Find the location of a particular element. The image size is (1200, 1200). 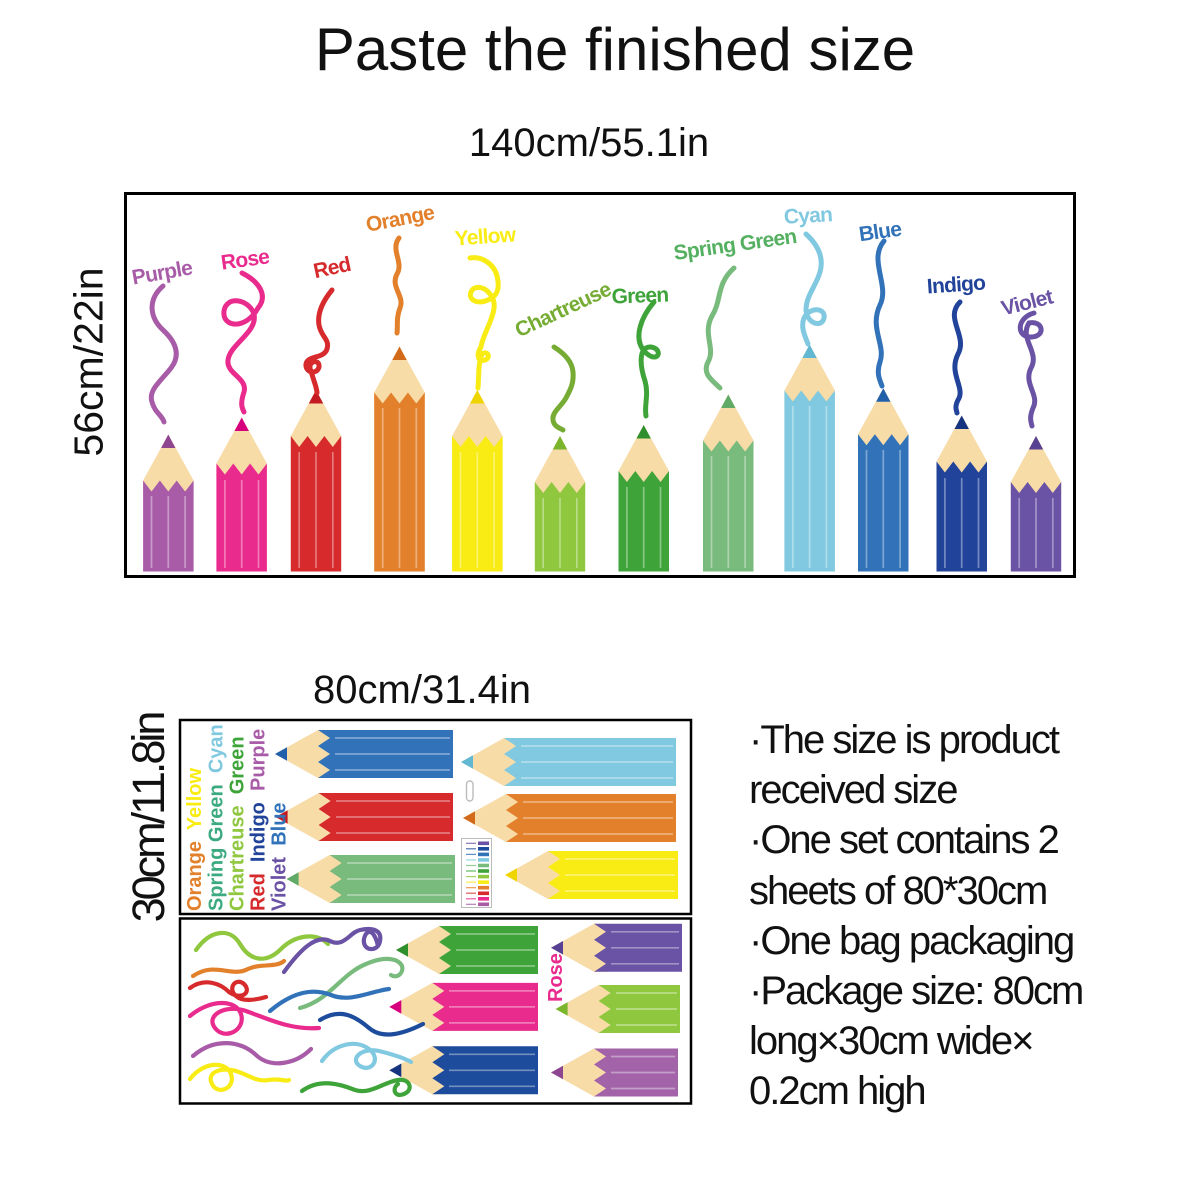

svg-text: Spring Green Cyan is located at coordinates (217, 817).